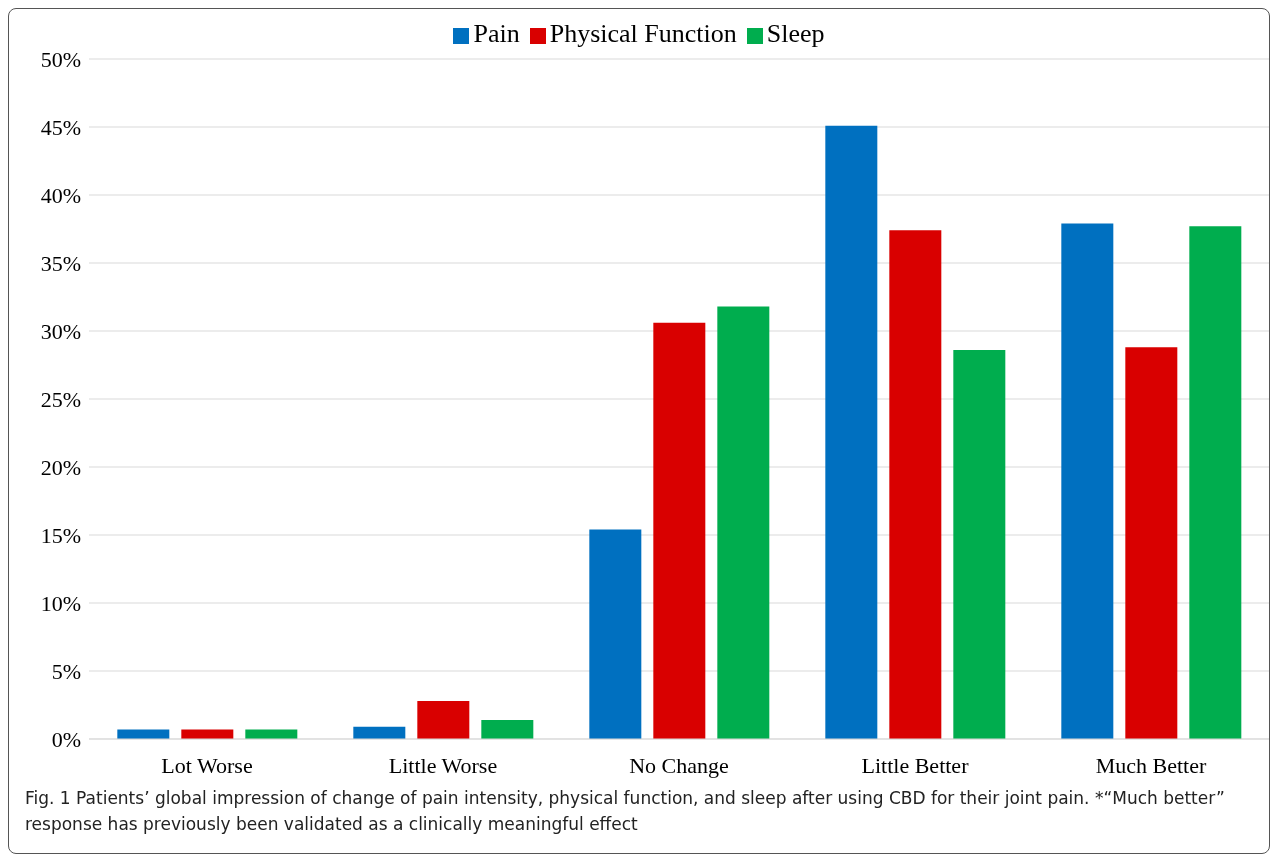 The height and width of the screenshot is (862, 1282). Describe the element at coordinates (60, 467) in the screenshot. I see `y-tick-label: 20%` at that location.